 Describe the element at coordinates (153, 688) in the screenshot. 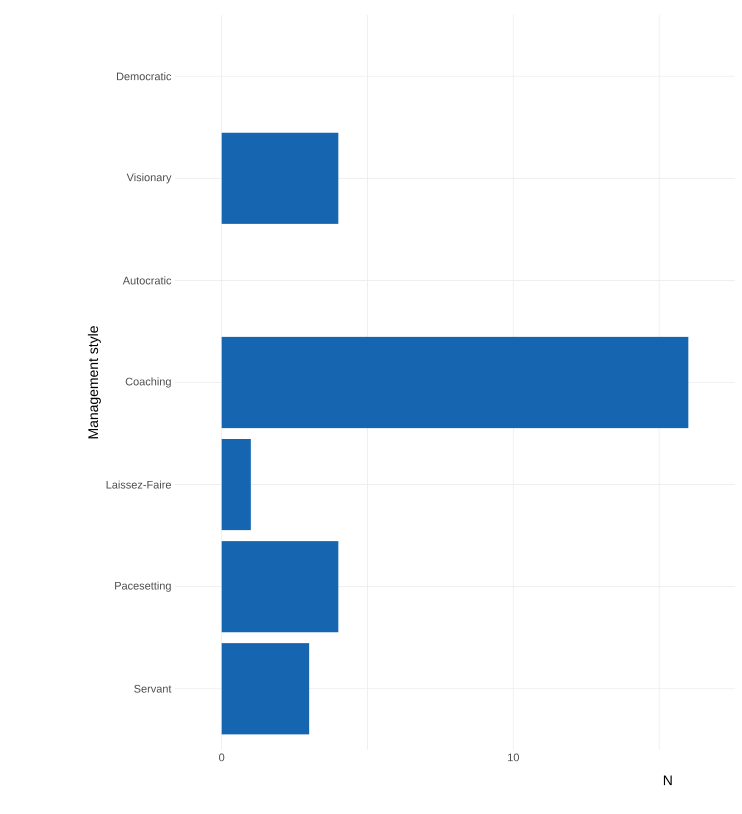

I see `y-tick-label: Servant` at that location.